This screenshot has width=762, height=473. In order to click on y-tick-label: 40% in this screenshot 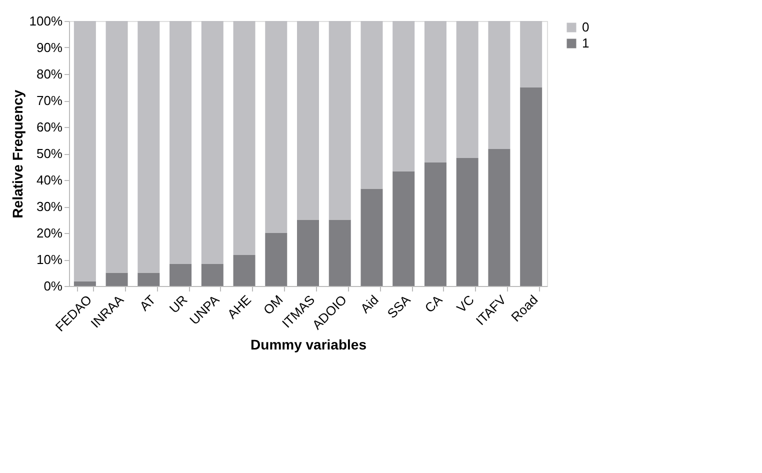, I will do `click(49, 180)`.